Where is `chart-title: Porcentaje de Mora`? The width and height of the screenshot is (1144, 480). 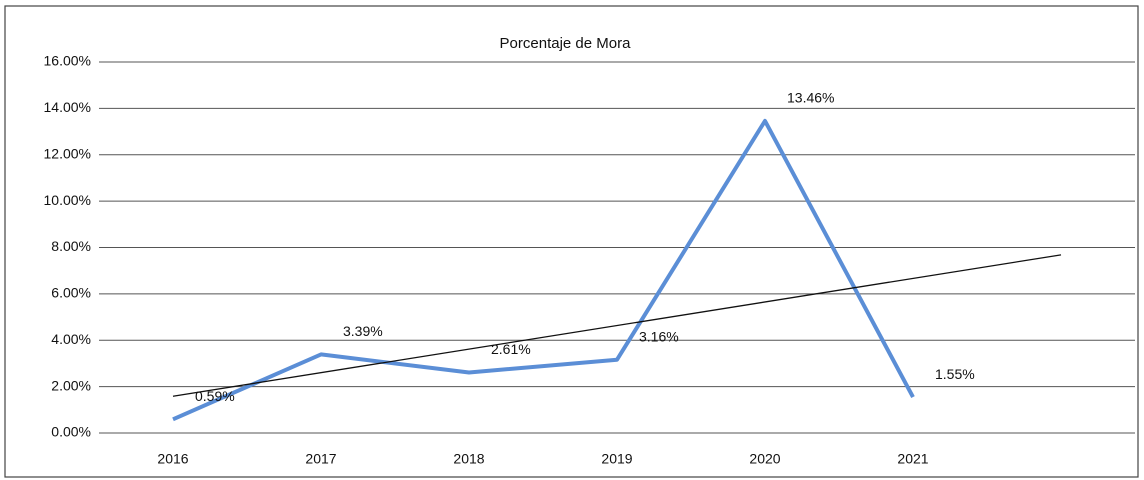 chart-title: Porcentaje de Mora is located at coordinates (566, 43).